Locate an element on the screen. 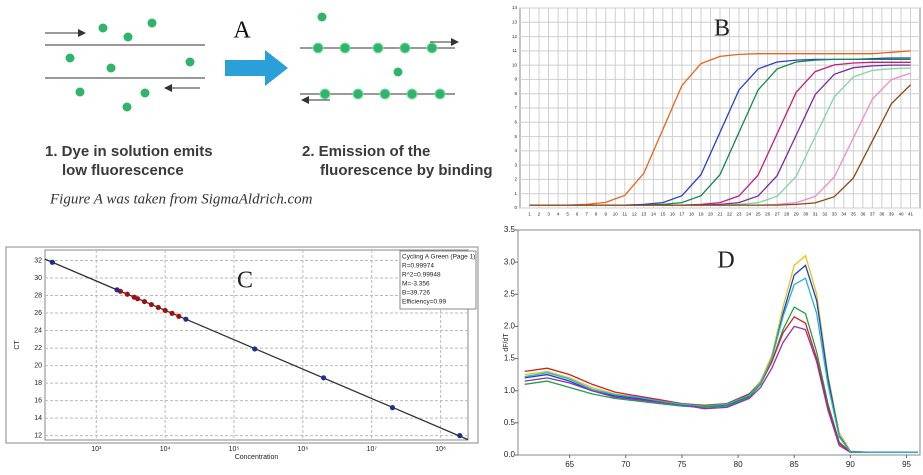  x-tick-label: 27 is located at coordinates (778, 214).